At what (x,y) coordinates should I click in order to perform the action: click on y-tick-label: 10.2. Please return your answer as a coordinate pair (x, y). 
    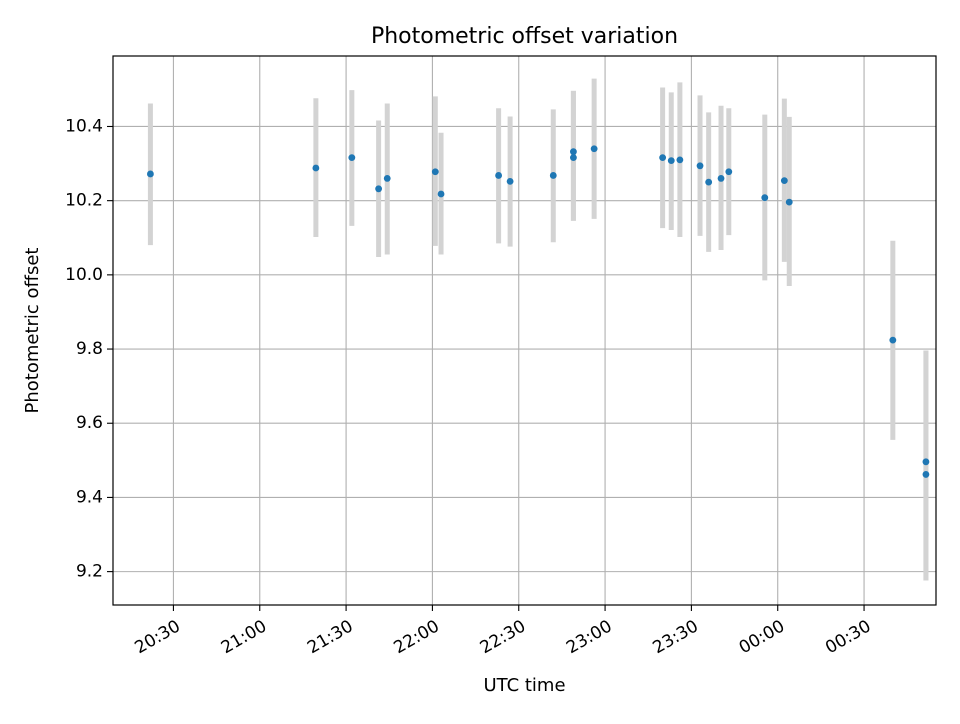
    Looking at the image, I should click on (84, 201).